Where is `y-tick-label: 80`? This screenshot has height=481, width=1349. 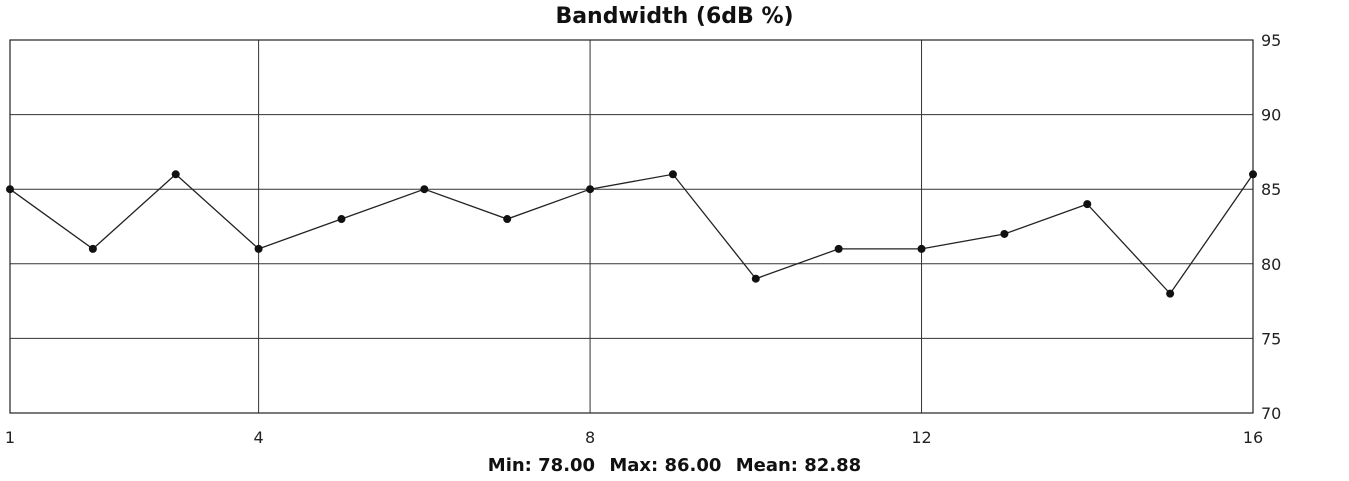 y-tick-label: 80 is located at coordinates (1271, 264).